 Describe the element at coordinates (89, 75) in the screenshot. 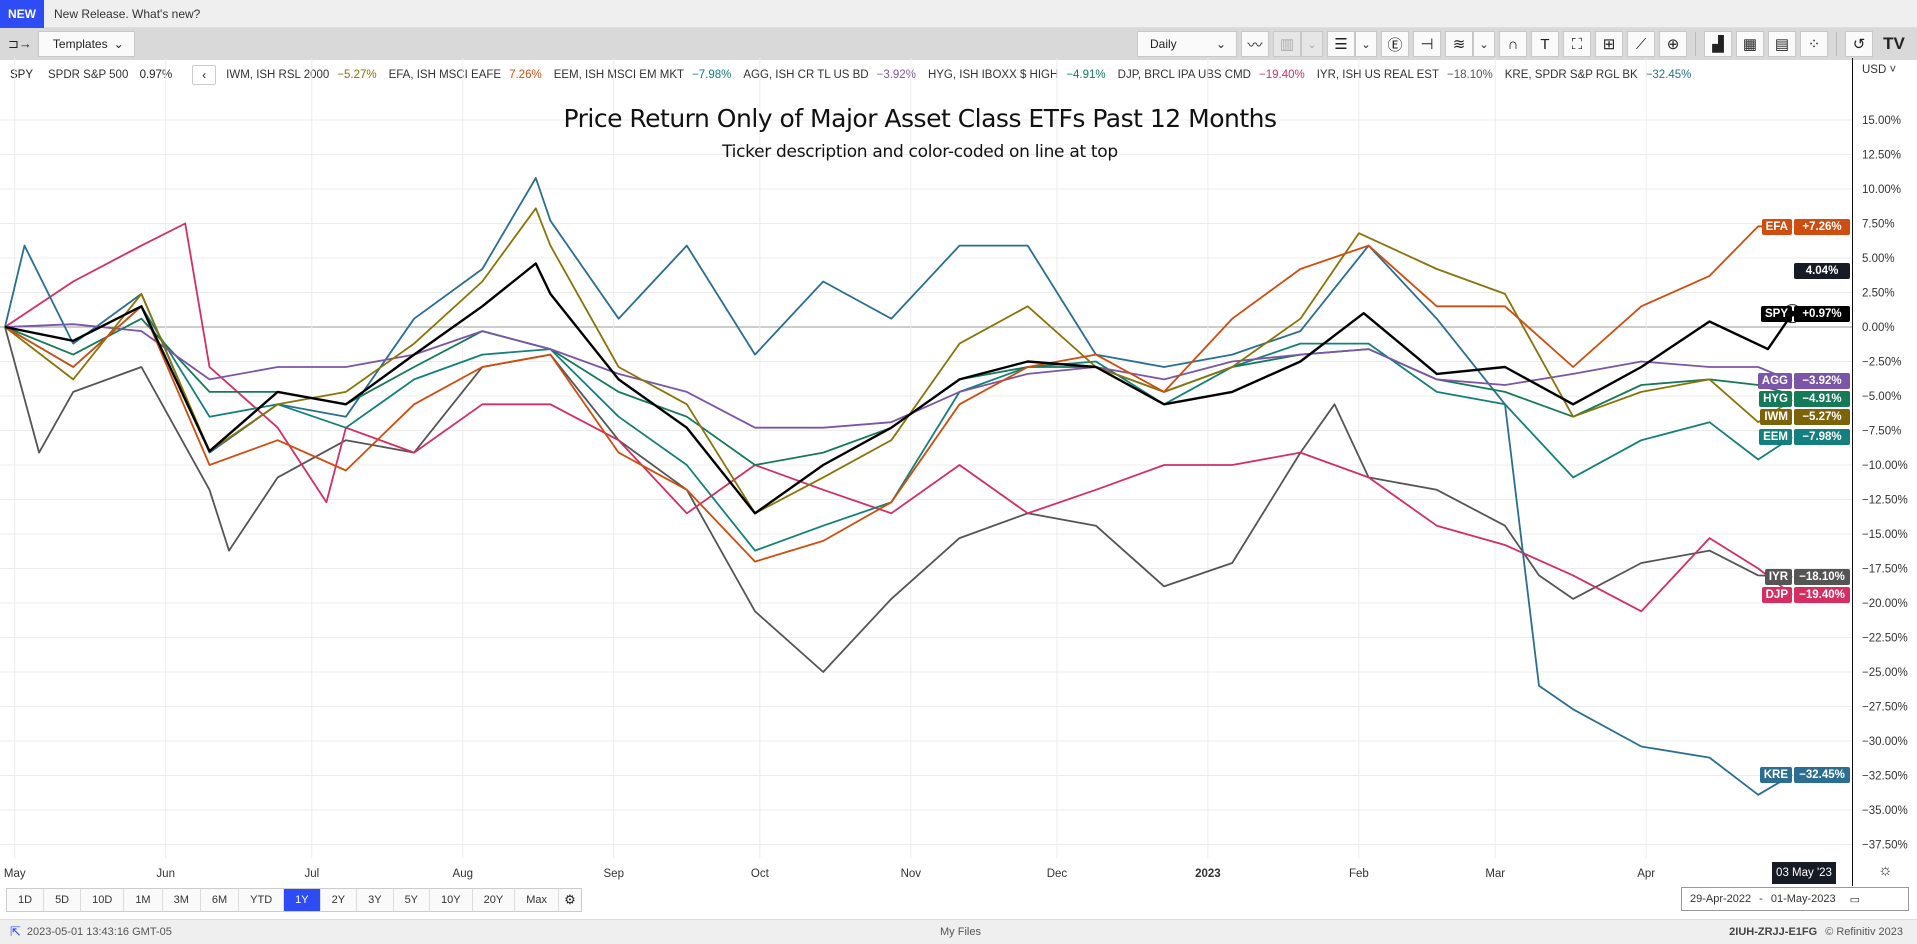

I see `legend-primary: SPY SPDR S&P 500 0.97%` at that location.